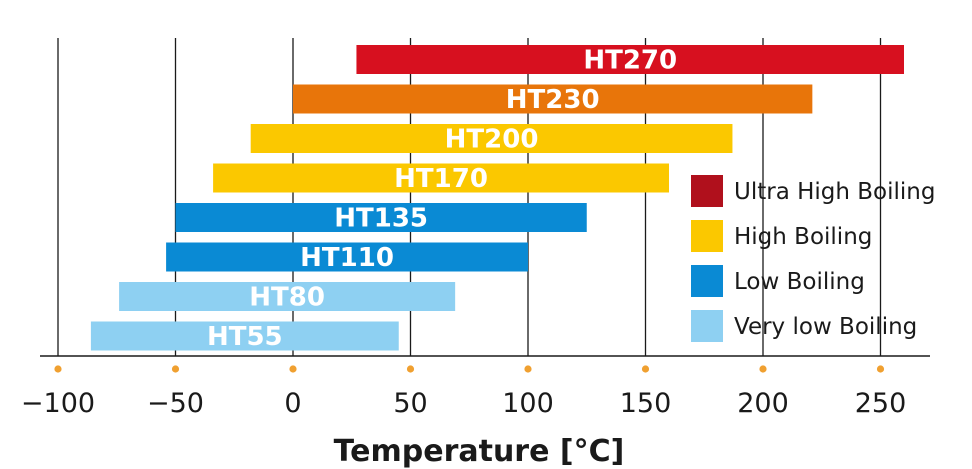  What do you see at coordinates (463, 392) in the screenshot?
I see `x-axis-ticks: −100 −50 0 50 100 150 200 250` at bounding box center [463, 392].